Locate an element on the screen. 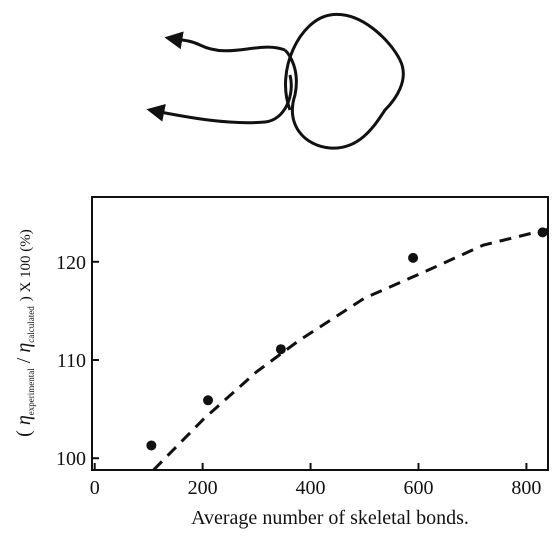  x-tick-label: 600 is located at coordinates (418, 488).